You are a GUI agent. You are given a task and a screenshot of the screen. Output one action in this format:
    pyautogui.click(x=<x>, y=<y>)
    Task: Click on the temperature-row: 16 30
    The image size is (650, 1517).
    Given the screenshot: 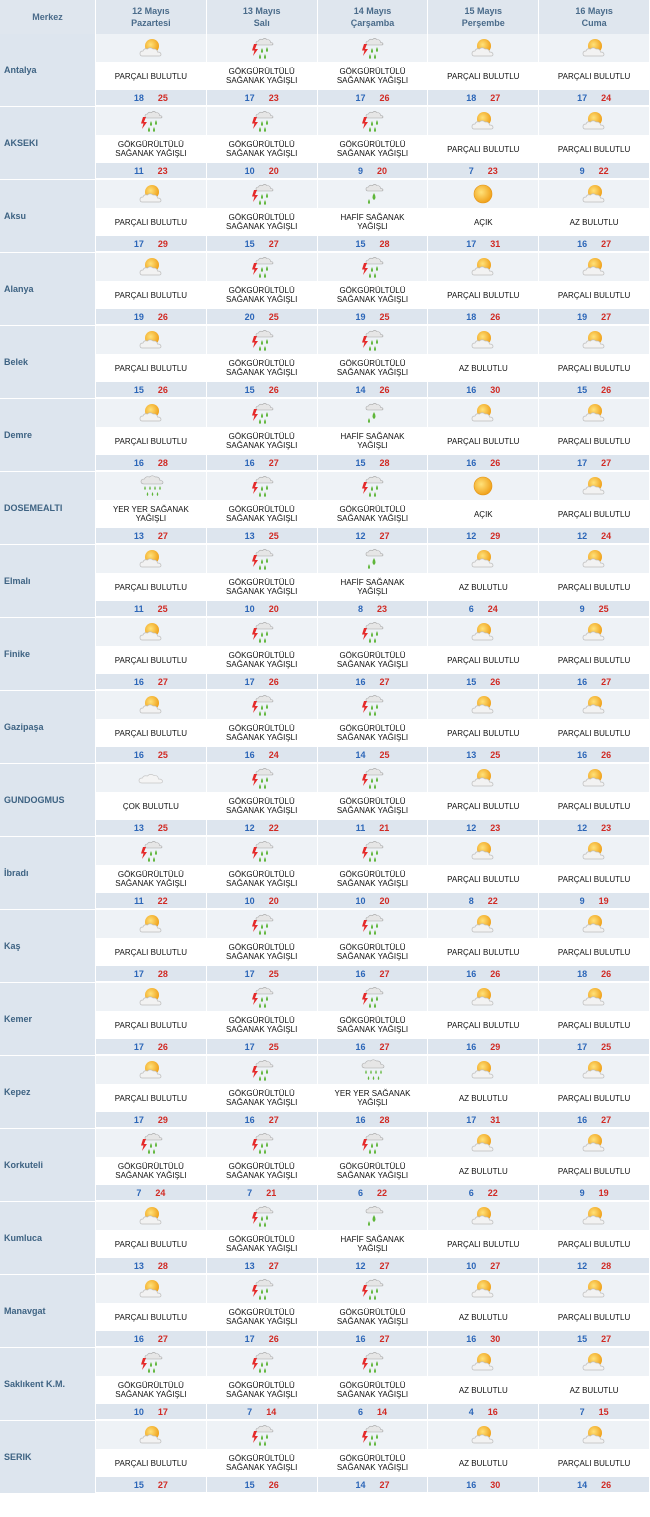 What is the action you would take?
    pyautogui.click(x=483, y=389)
    